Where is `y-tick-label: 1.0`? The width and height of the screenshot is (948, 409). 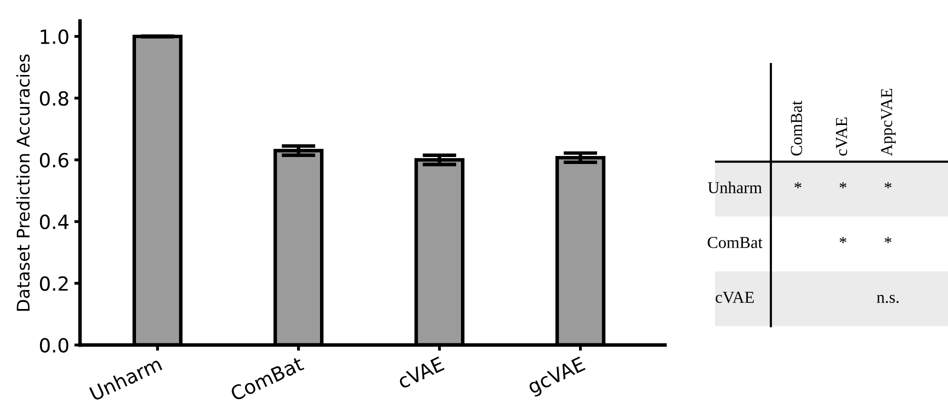
y-tick-label: 1.0 is located at coordinates (54, 36).